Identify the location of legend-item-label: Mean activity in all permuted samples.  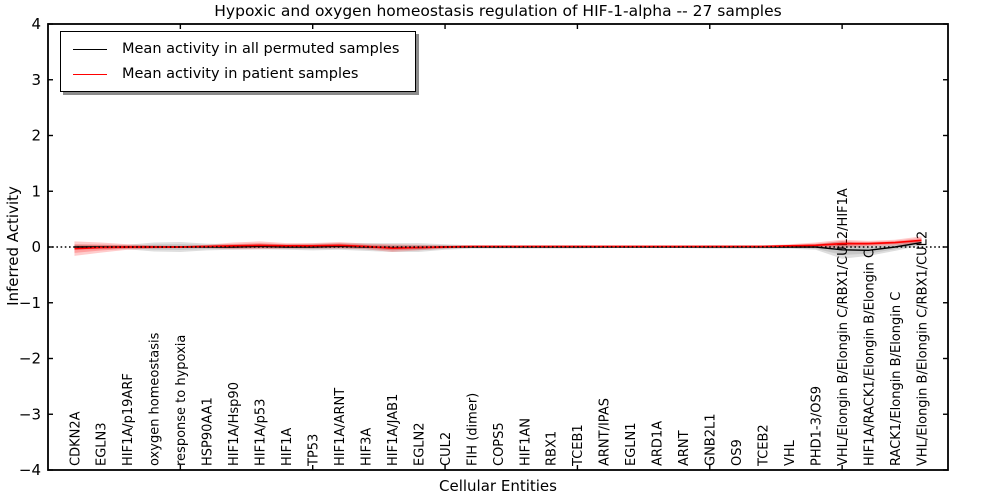
(261, 49).